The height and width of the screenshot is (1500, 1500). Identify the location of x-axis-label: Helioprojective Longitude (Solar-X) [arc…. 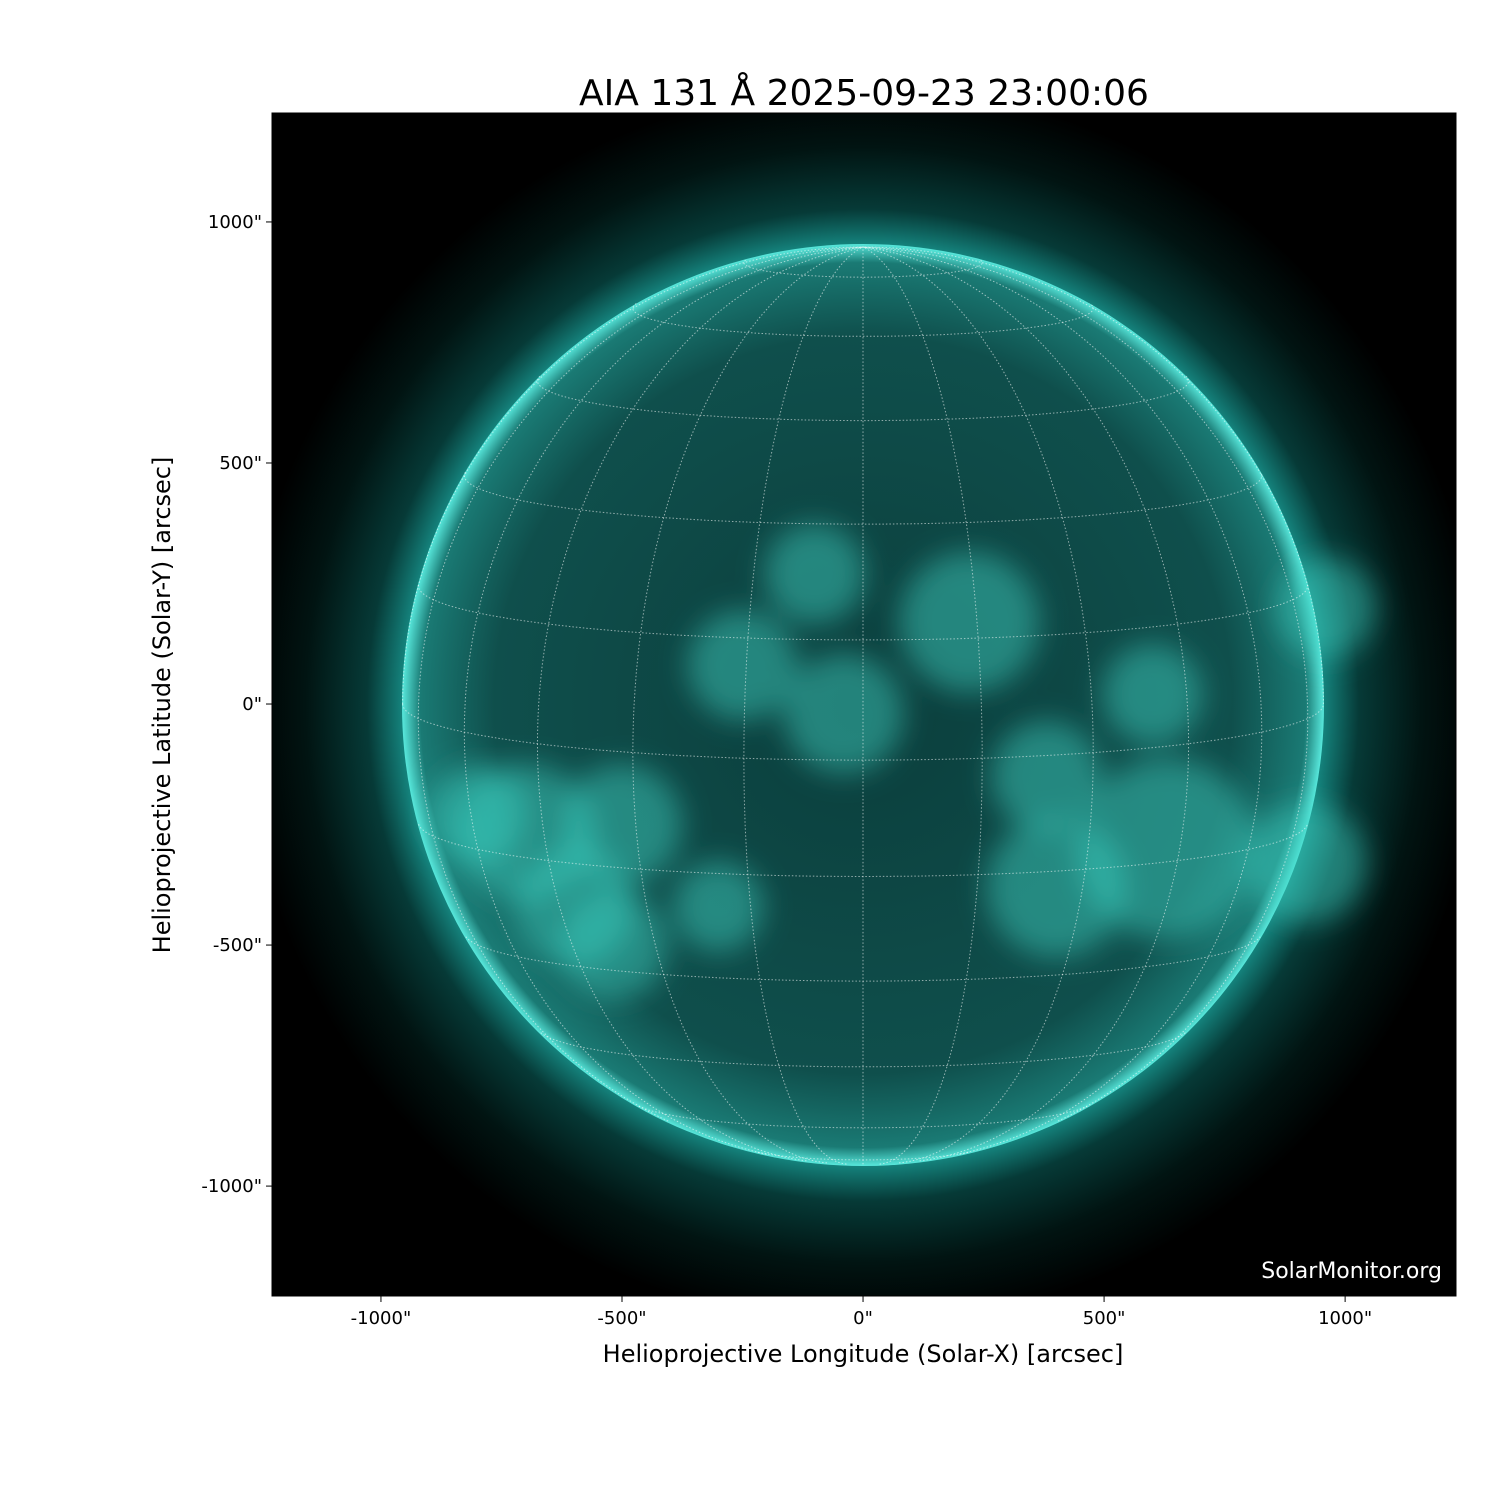
(863, 1354).